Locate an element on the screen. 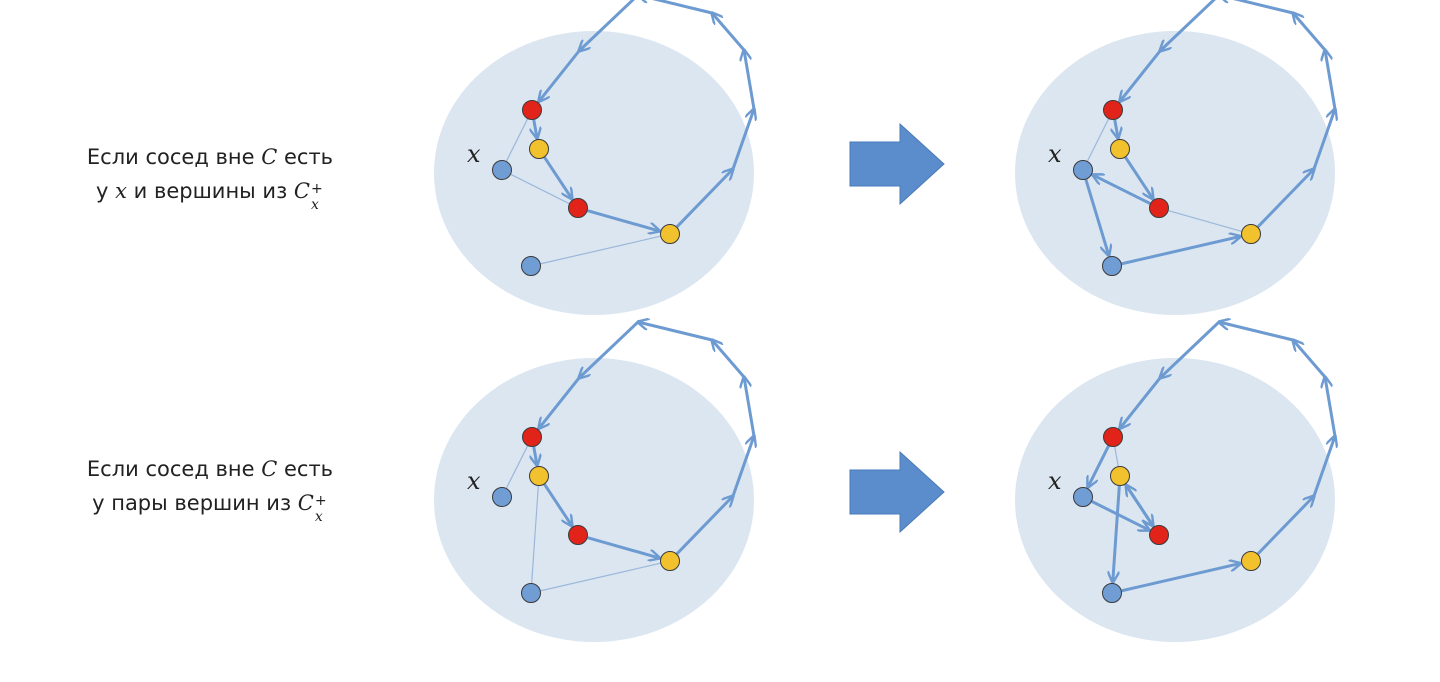  caption-row-1-line-1: Если сосед вне C есть is located at coordinates (210, 157).